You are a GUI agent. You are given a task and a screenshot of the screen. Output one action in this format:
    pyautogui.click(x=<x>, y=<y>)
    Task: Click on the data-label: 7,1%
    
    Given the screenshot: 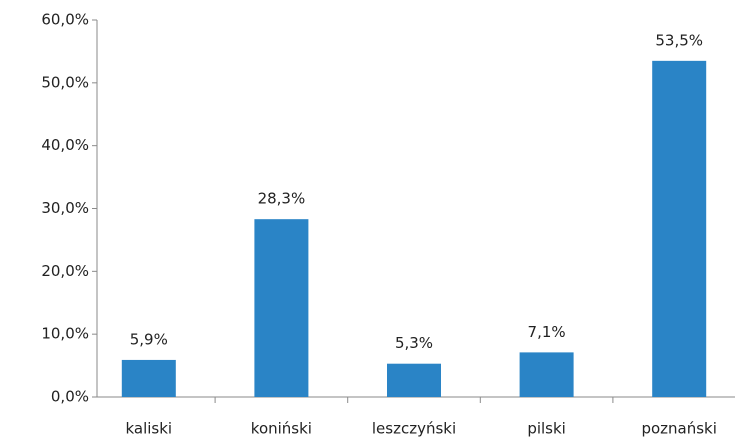 What is the action you would take?
    pyautogui.click(x=547, y=332)
    